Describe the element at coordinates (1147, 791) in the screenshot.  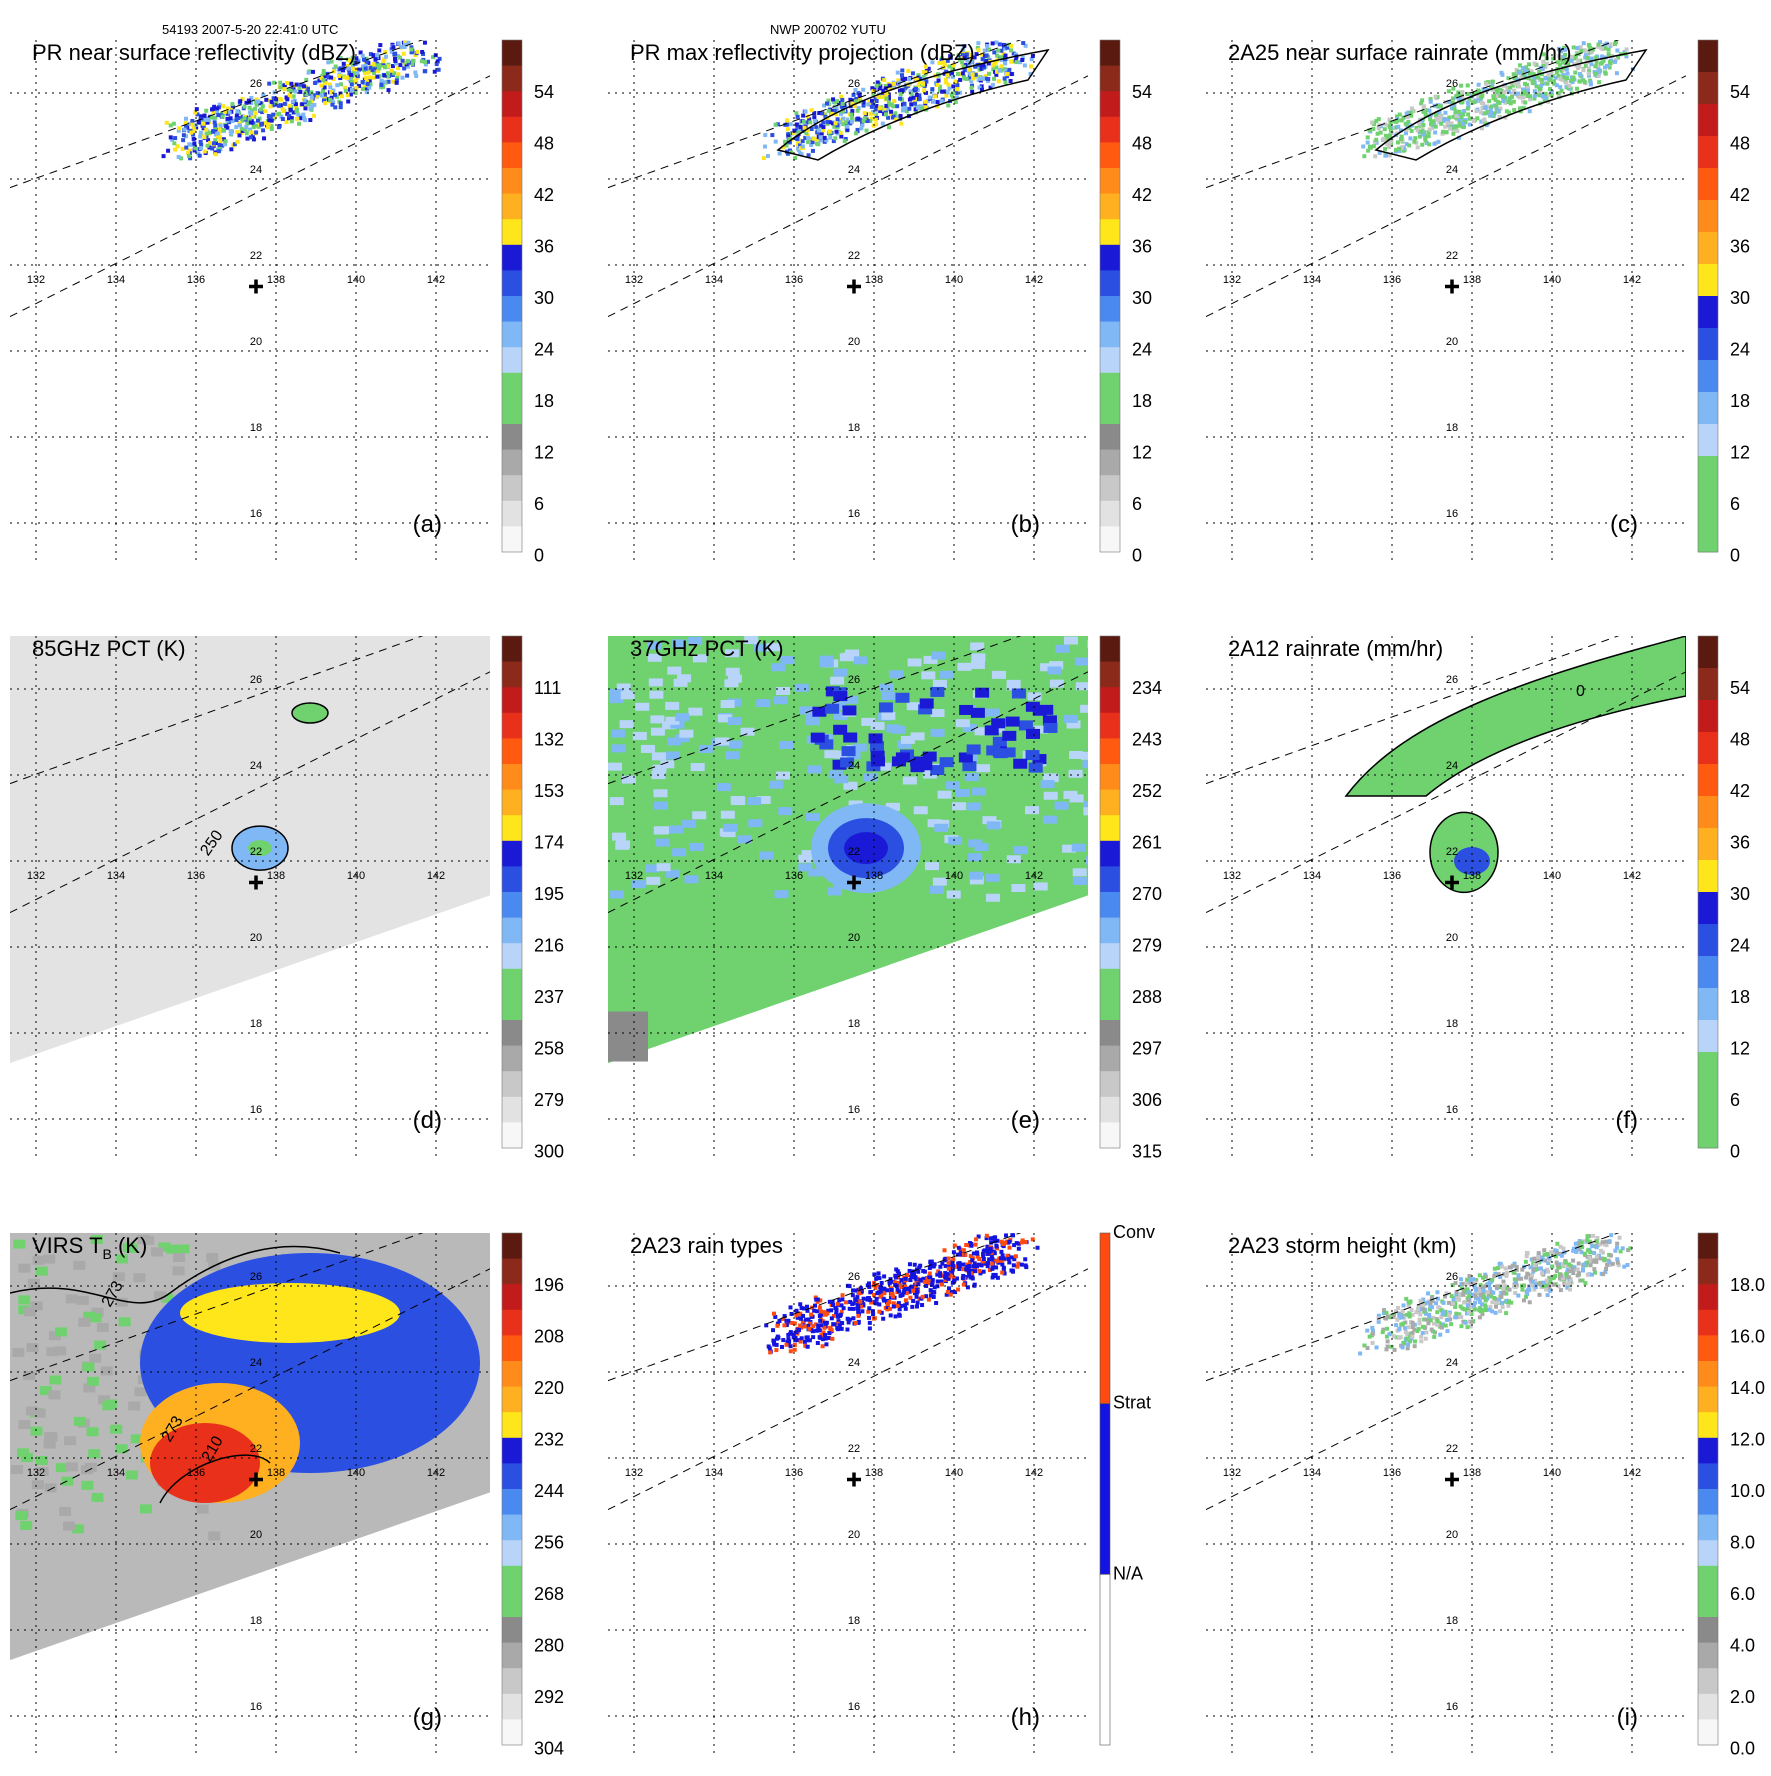
I see `colorbar-tick-label: 252` at that location.